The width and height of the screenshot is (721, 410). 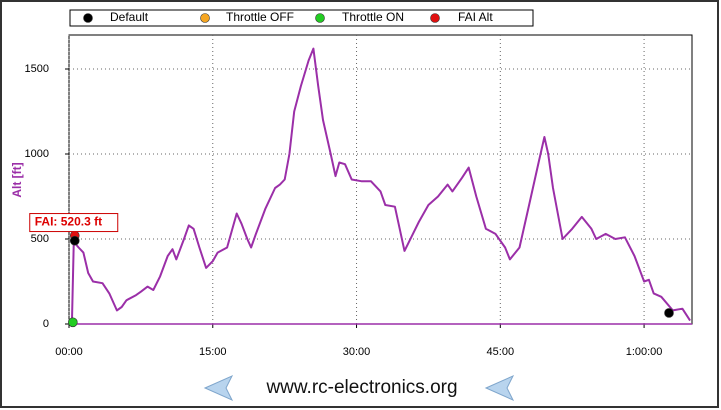 What do you see at coordinates (475, 17) in the screenshot?
I see `legend-label: FAI Alt` at bounding box center [475, 17].